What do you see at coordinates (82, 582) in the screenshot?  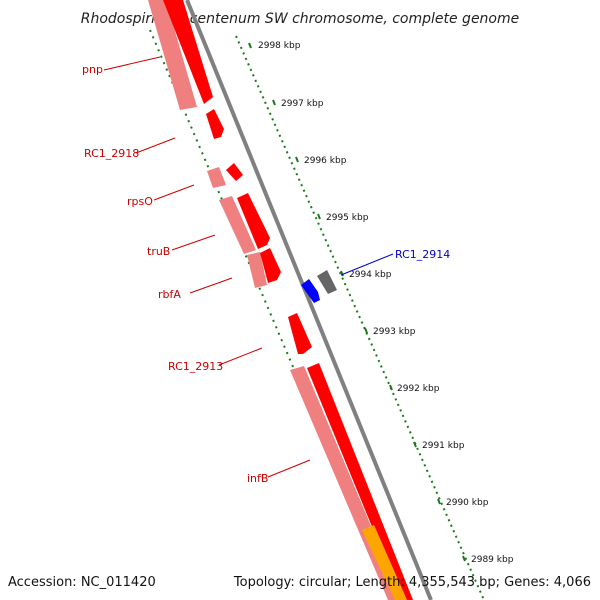 I see `accession-text: Accession: NC_011420` at bounding box center [82, 582].